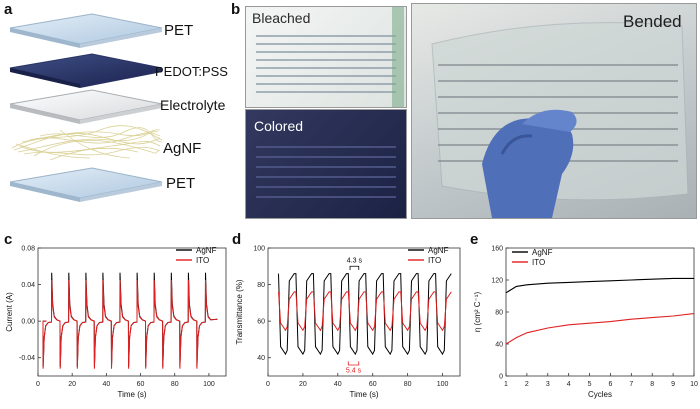 The image size is (700, 409). What do you see at coordinates (86, 69) in the screenshot?
I see `layer-pedot` at bounding box center [86, 69].